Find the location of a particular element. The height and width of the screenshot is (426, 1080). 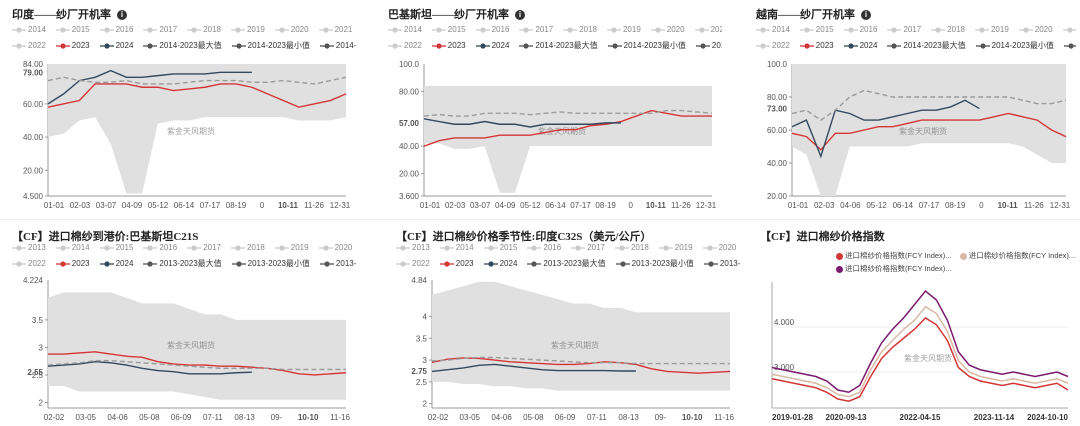

series-line-idx-tan is located at coordinates (920, 351).